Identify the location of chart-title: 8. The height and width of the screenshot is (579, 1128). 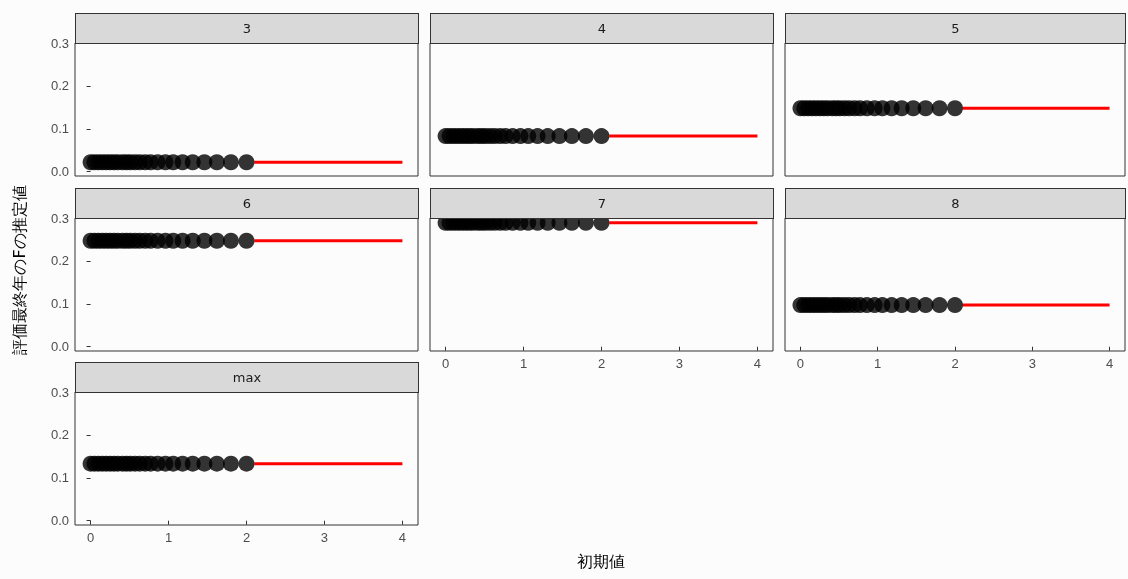
(955, 203).